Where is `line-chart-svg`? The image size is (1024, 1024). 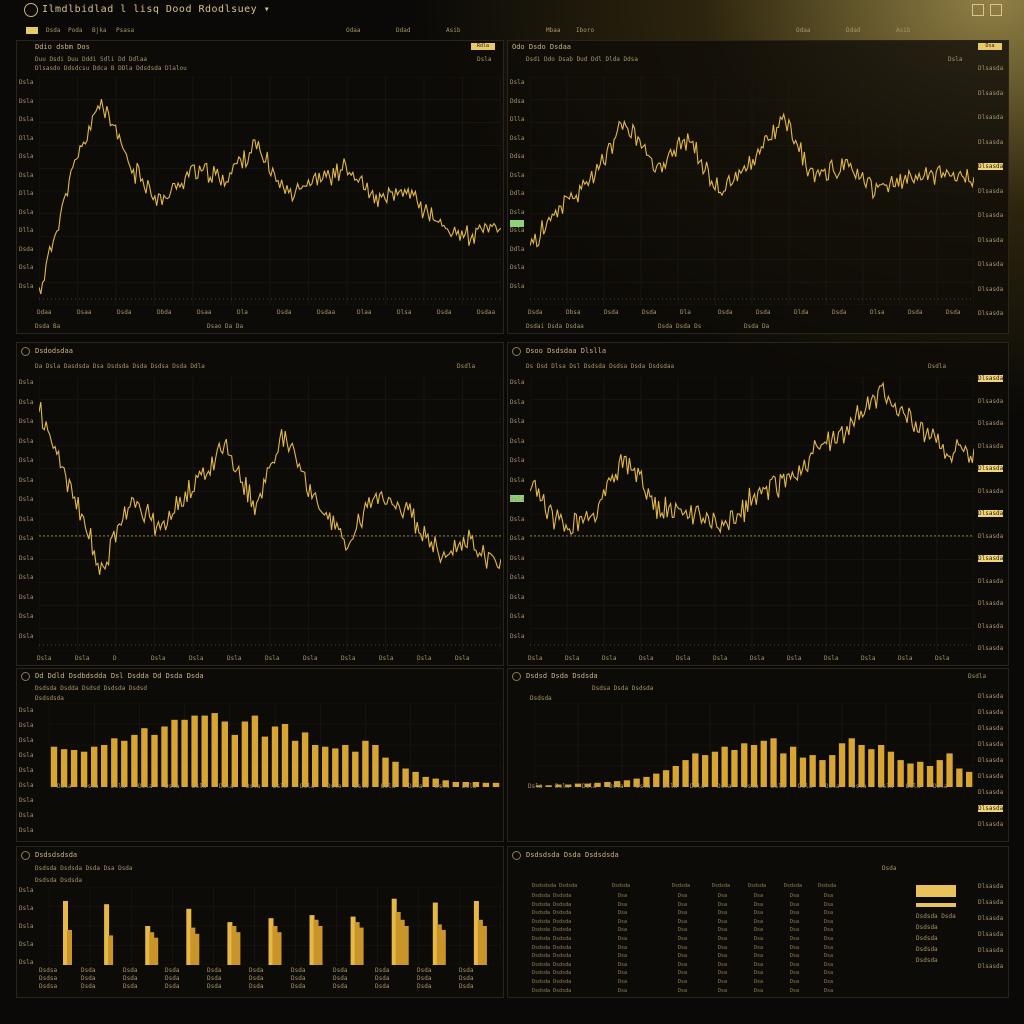 line-chart-svg is located at coordinates (270, 514).